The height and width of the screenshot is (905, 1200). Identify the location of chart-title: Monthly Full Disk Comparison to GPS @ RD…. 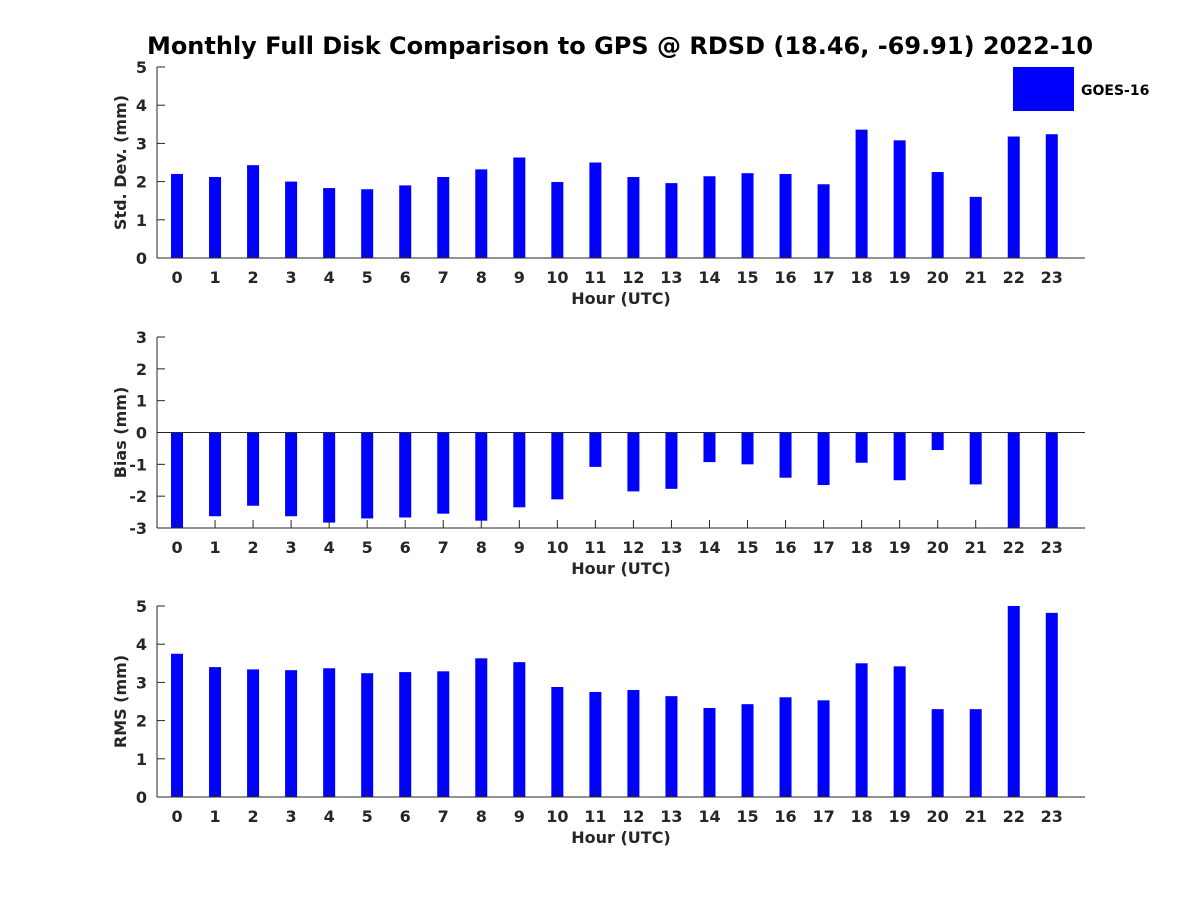
(620, 46).